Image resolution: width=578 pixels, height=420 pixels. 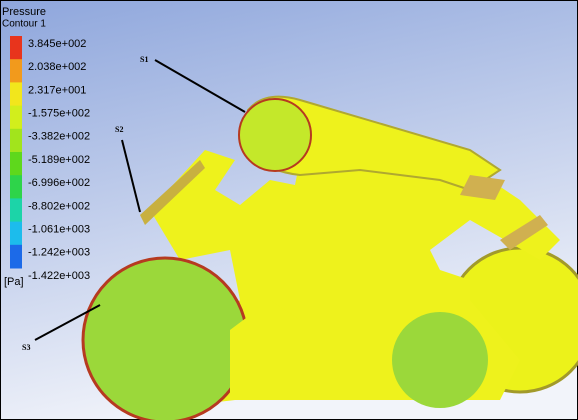 What do you see at coordinates (57, 44) in the screenshot?
I see `legend-level: 3.845e+002` at bounding box center [57, 44].